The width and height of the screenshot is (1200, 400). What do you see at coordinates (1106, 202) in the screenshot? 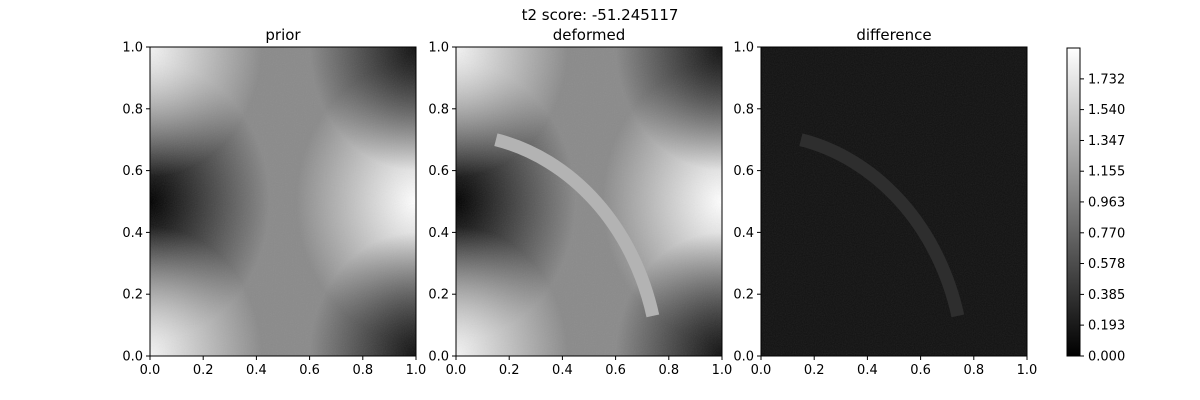
I see `colorbar-tick-label: 0.963` at bounding box center [1106, 202].